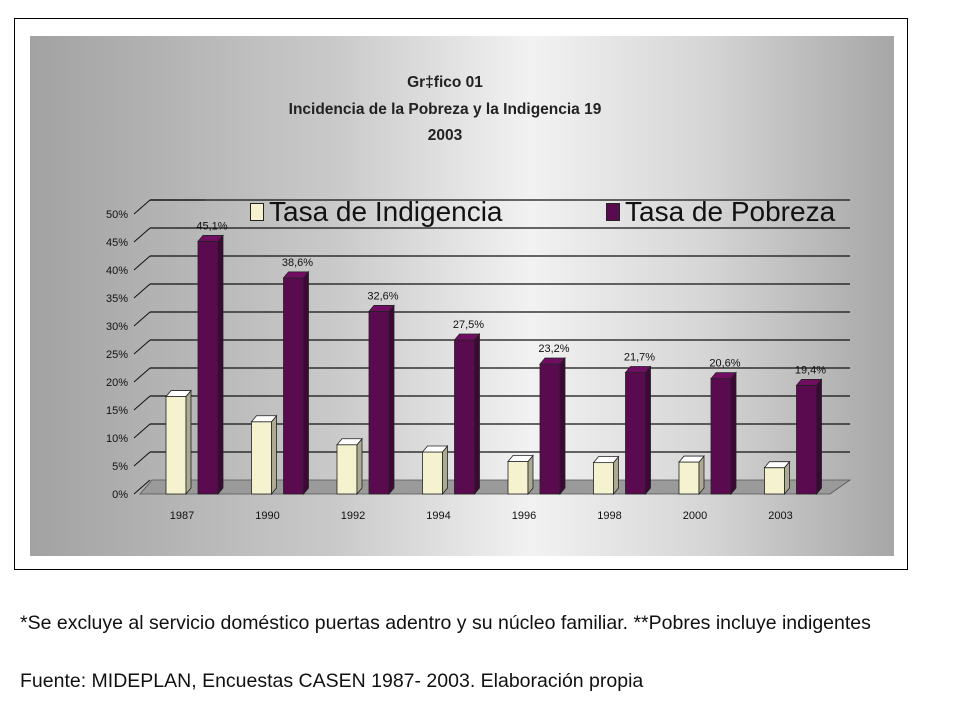 This screenshot has height=720, width=960. What do you see at coordinates (117, 411) in the screenshot?
I see `y-tick-label: 15%` at bounding box center [117, 411].